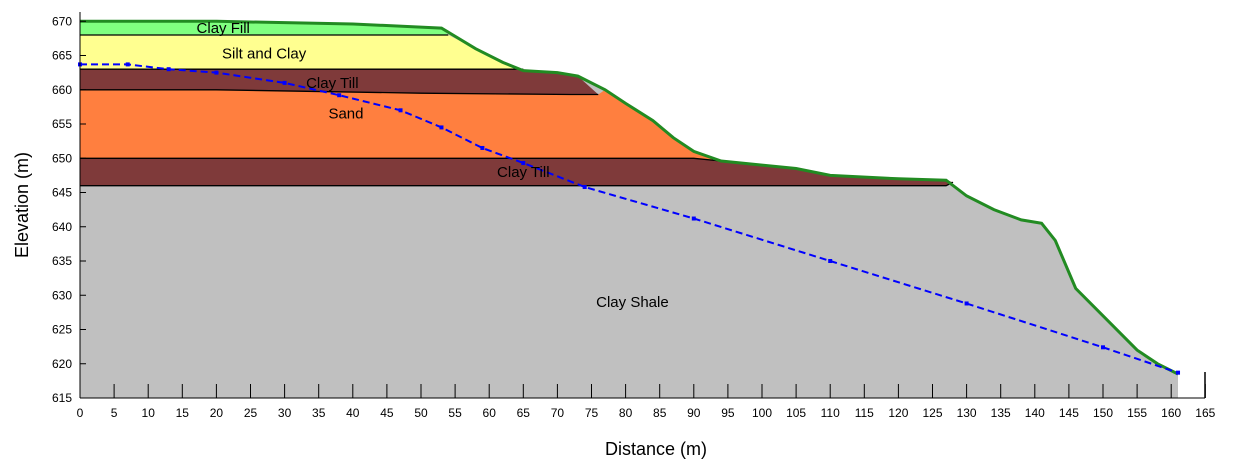  I want to click on x-tick-label: 95, so click(728, 413).